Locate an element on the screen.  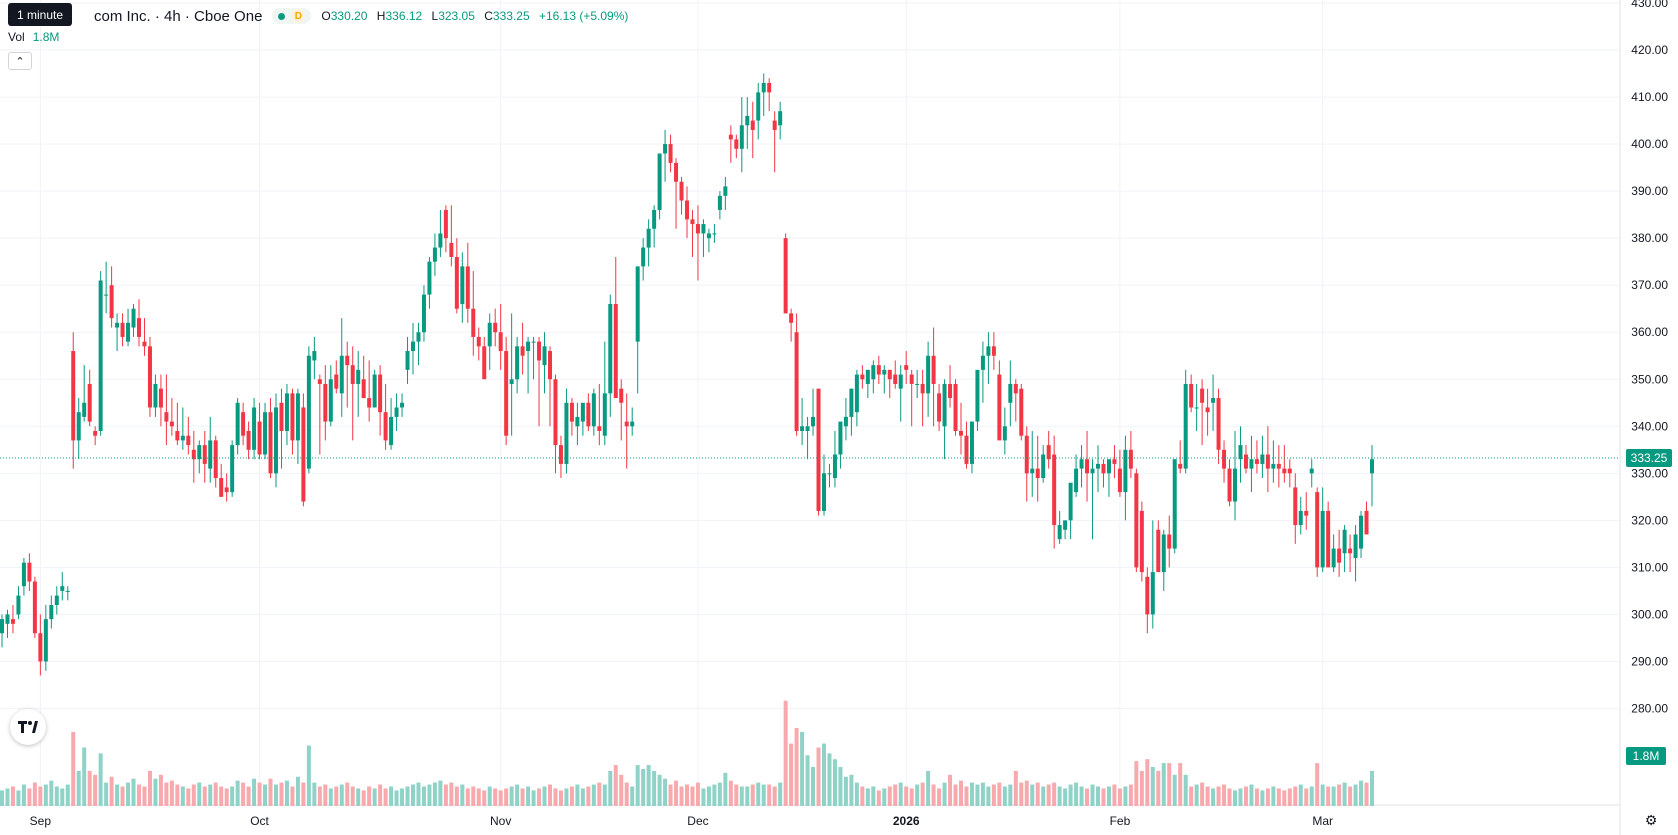
settings-gear-icon: ⚙ is located at coordinates (1651, 820).